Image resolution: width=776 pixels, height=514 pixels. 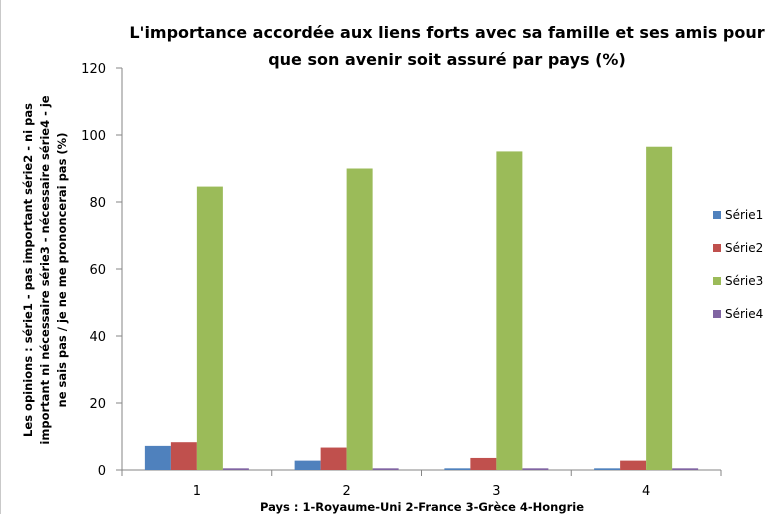 I want to click on x-tick-label: 2, so click(x=346, y=491).